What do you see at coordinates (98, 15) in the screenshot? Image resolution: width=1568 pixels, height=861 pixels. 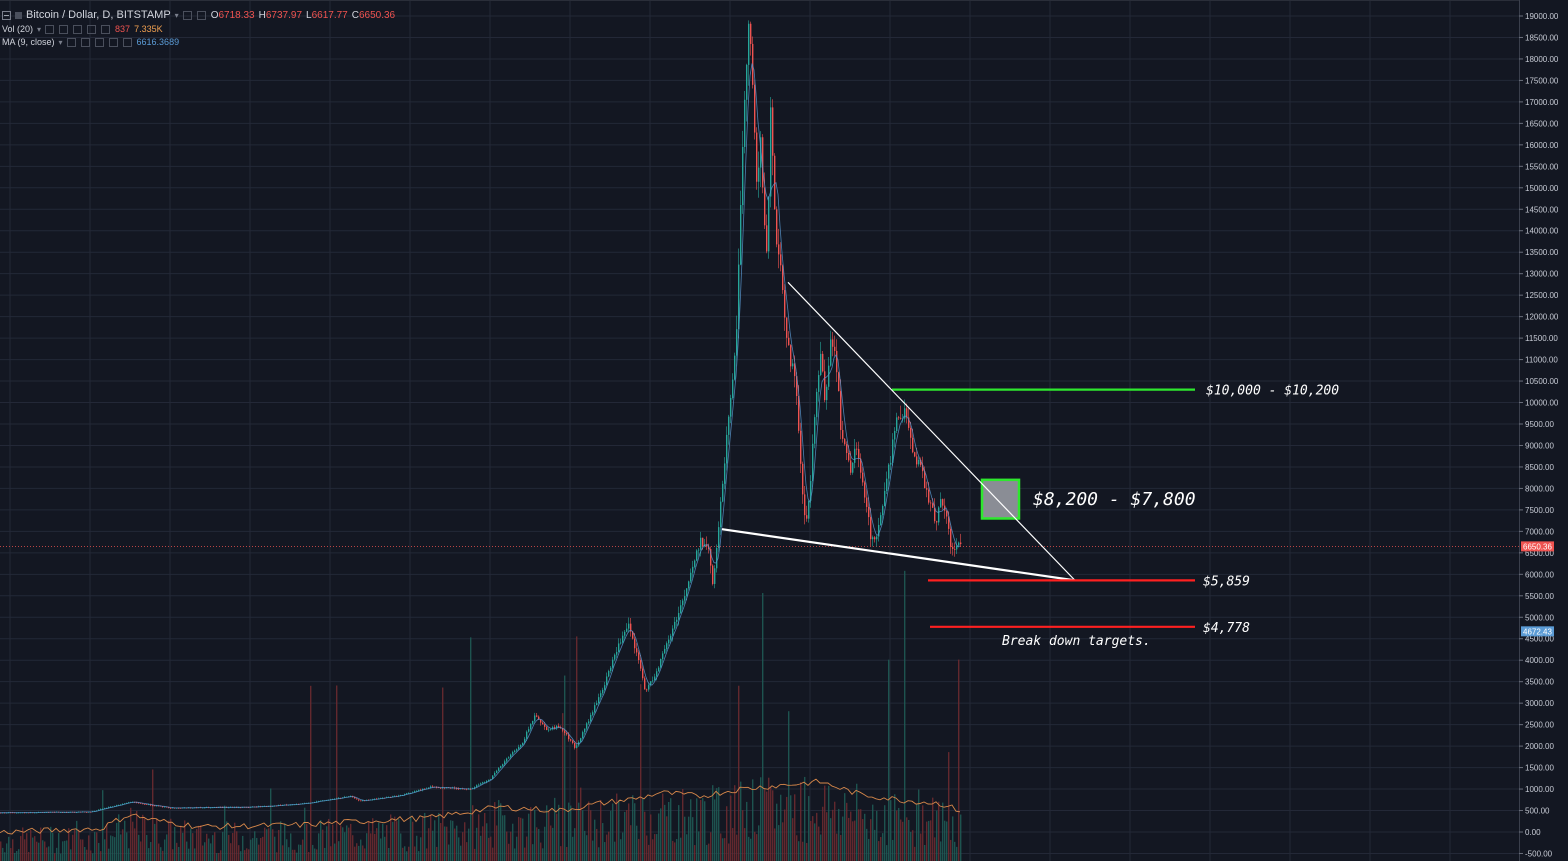 I see `symbol-title: Bitcoin / Dollar, D, BITSTAMP` at bounding box center [98, 15].